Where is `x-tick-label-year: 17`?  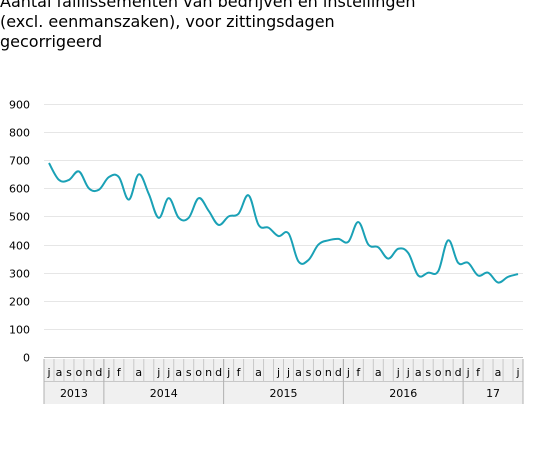 x-tick-label-year: 17 is located at coordinates (493, 393).